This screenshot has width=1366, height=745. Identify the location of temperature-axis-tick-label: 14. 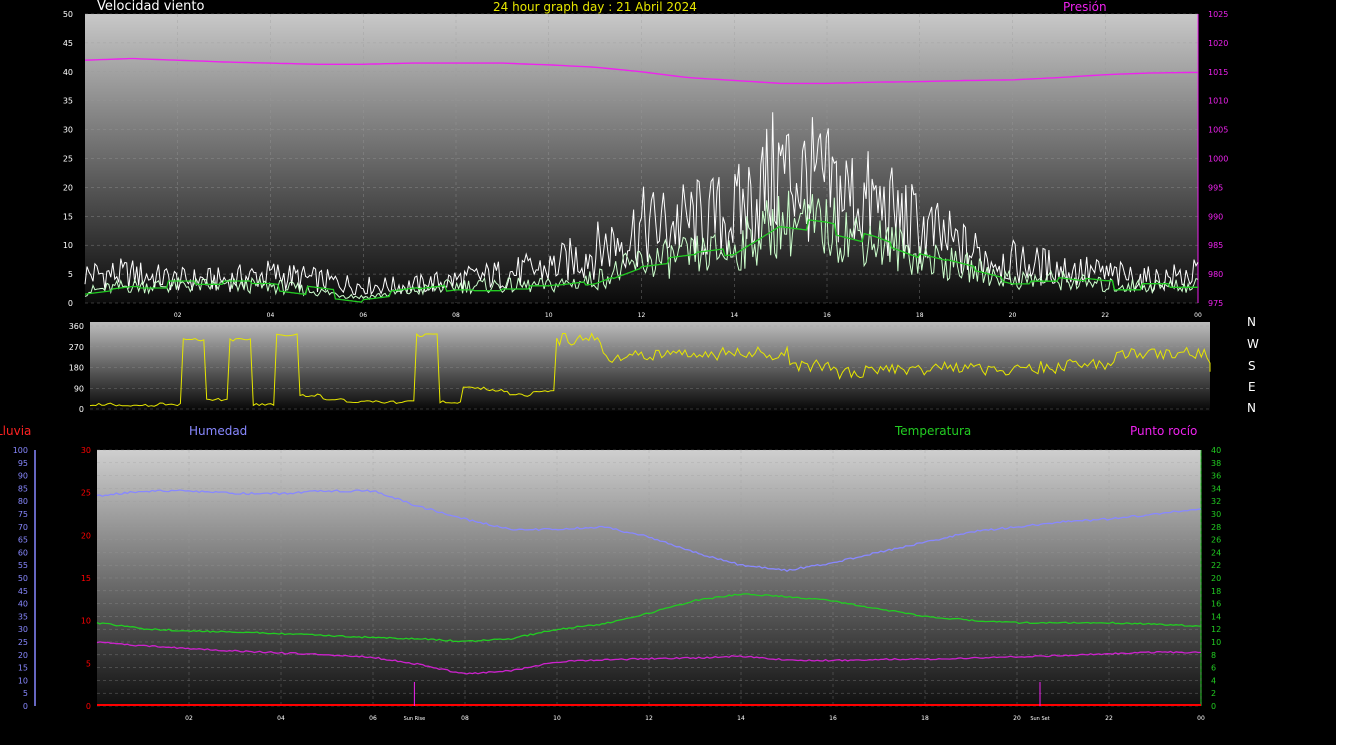
(1216, 616).